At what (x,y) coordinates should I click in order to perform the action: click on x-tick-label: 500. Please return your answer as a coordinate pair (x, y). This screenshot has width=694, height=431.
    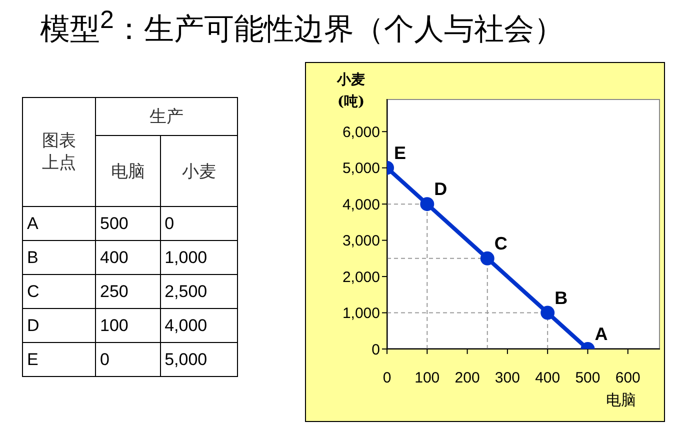
    Looking at the image, I should click on (587, 378).